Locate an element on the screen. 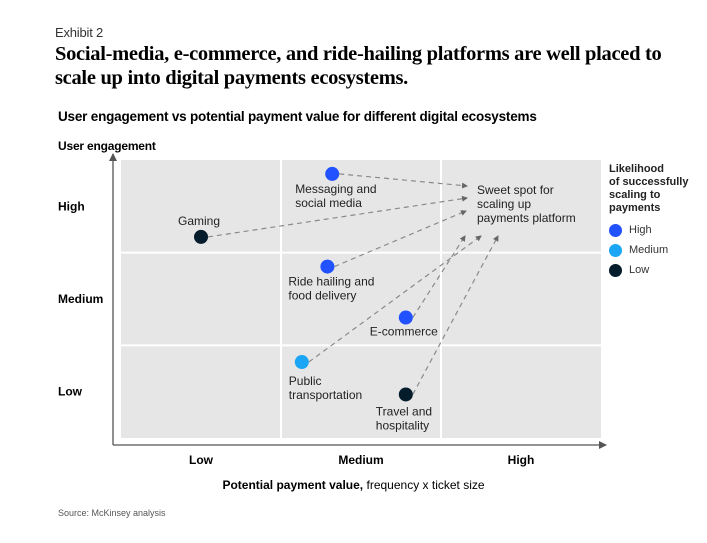  data-point-label: social media is located at coordinates (328, 203).